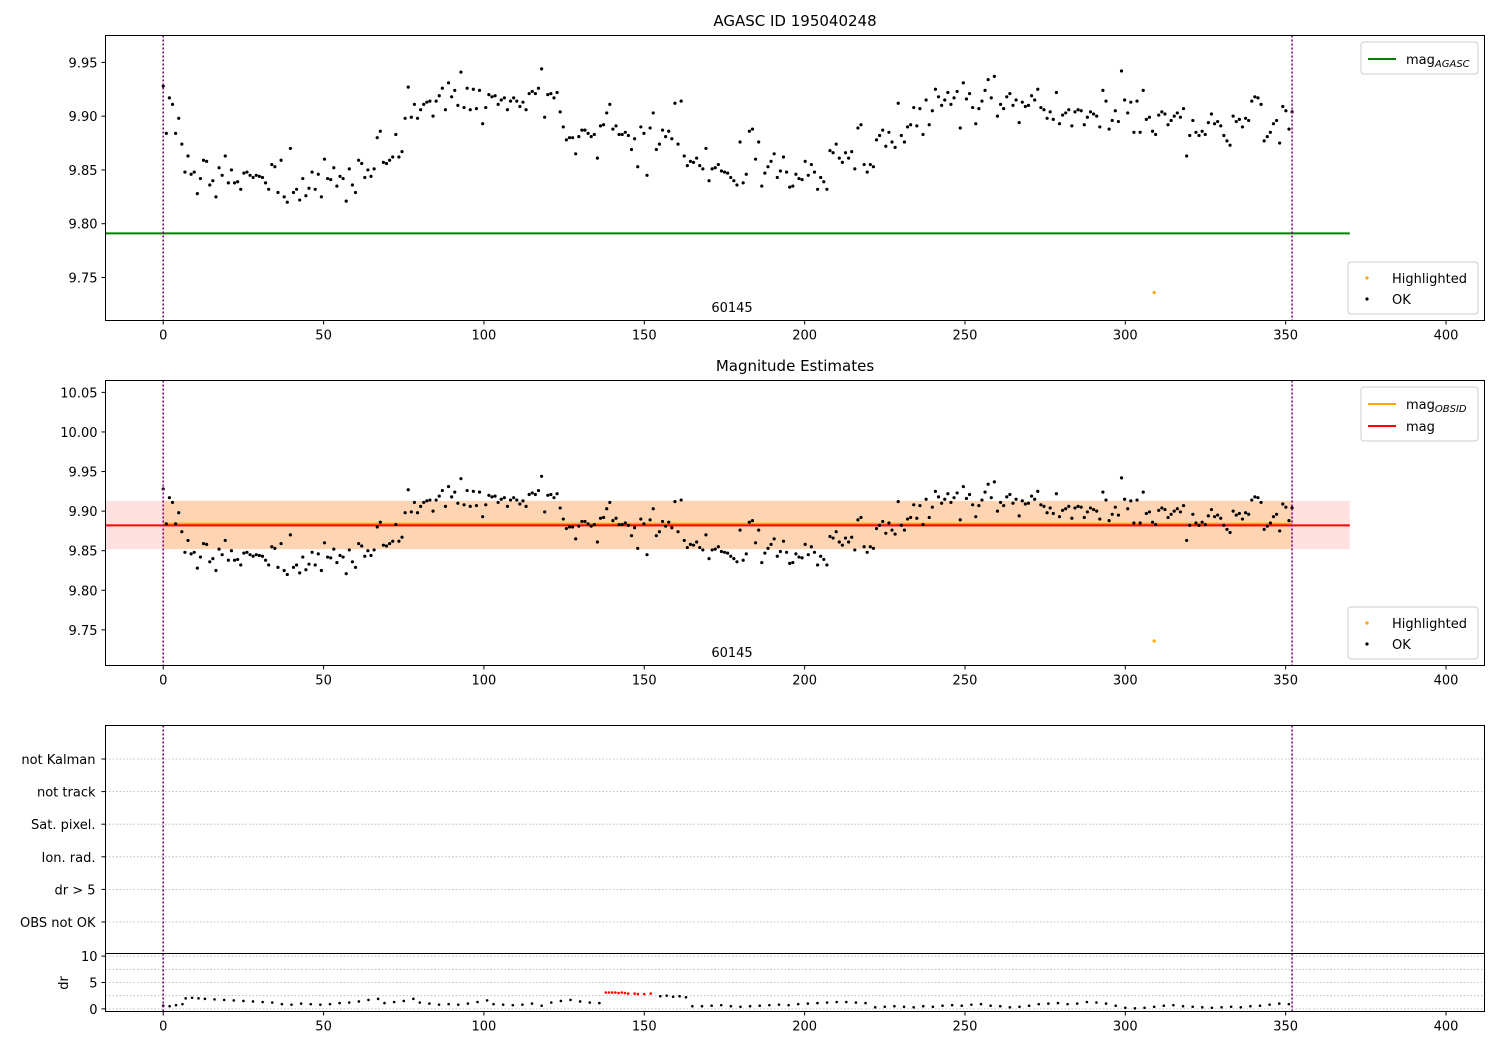 This screenshot has width=1500, height=1050. Describe the element at coordinates (83, 225) in the screenshot. I see `y-tick-label: 9.80` at that location.